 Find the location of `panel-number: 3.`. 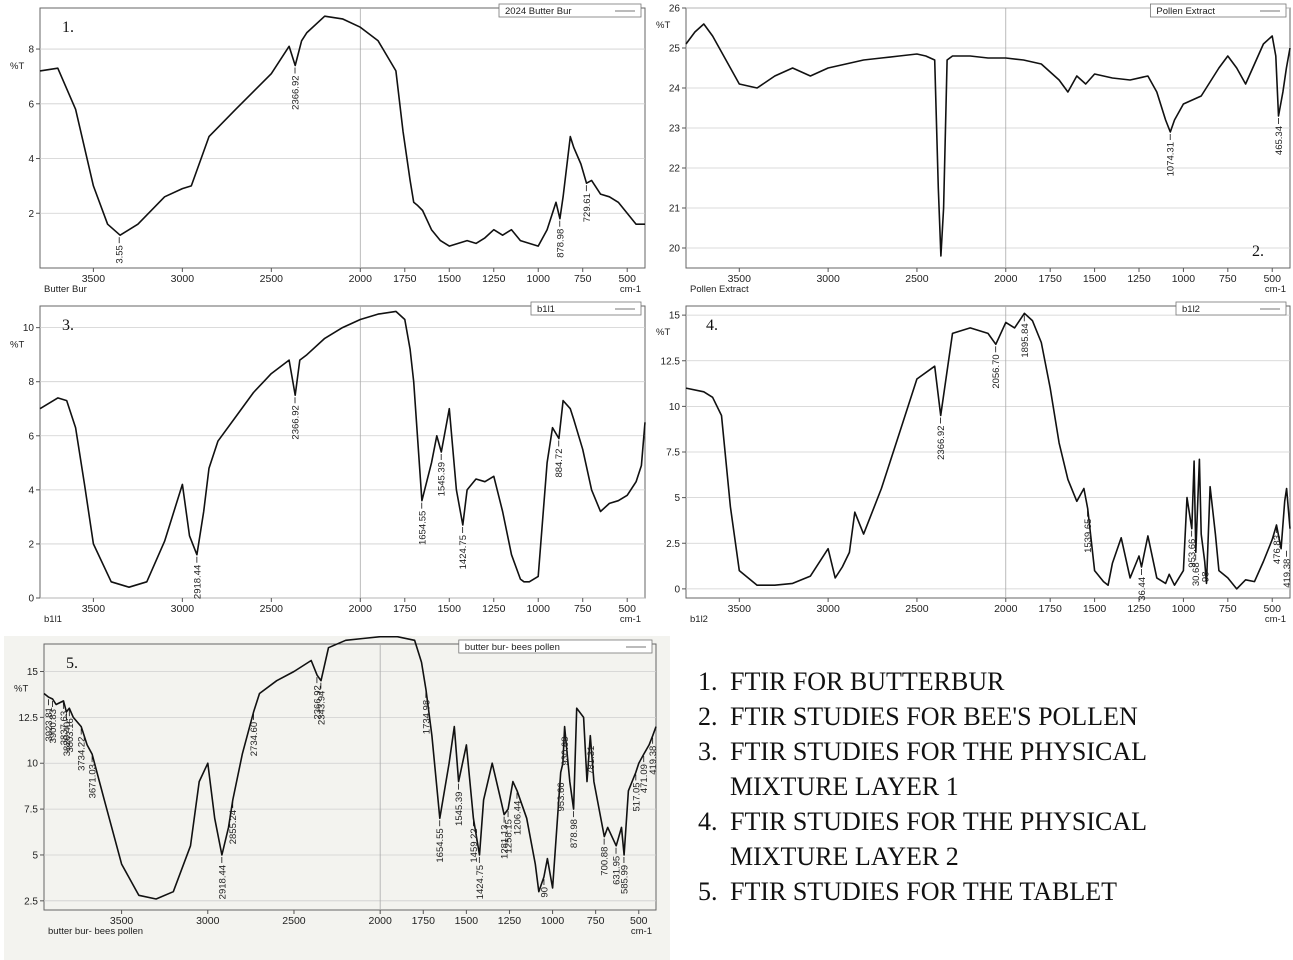

panel-number: 3. is located at coordinates (68, 325).